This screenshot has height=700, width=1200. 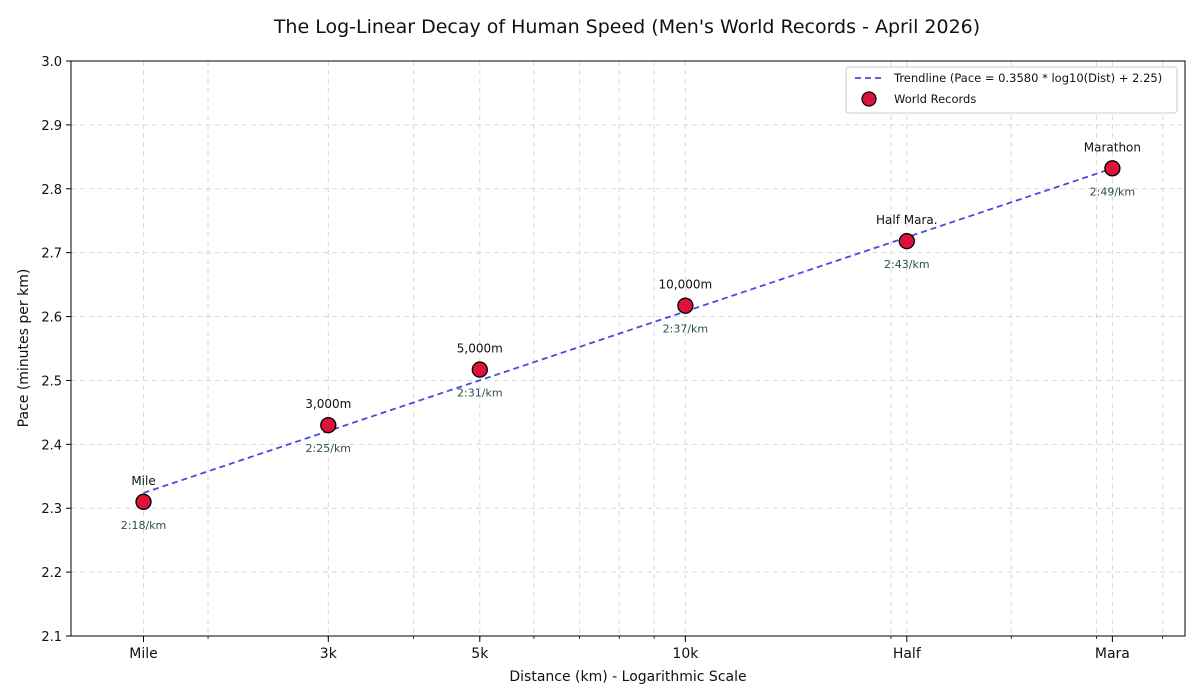 What do you see at coordinates (51, 573) in the screenshot?
I see `y-tick-label: 2.2` at bounding box center [51, 573].